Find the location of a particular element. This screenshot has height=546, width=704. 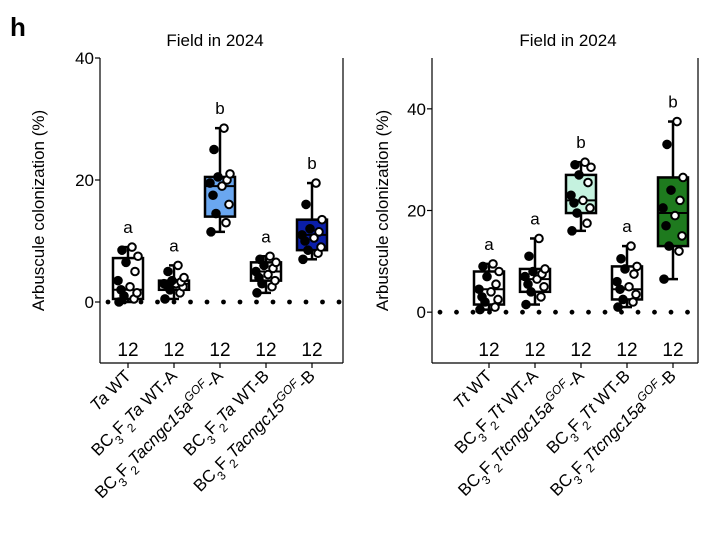

panel-label: h is located at coordinates (18, 27).